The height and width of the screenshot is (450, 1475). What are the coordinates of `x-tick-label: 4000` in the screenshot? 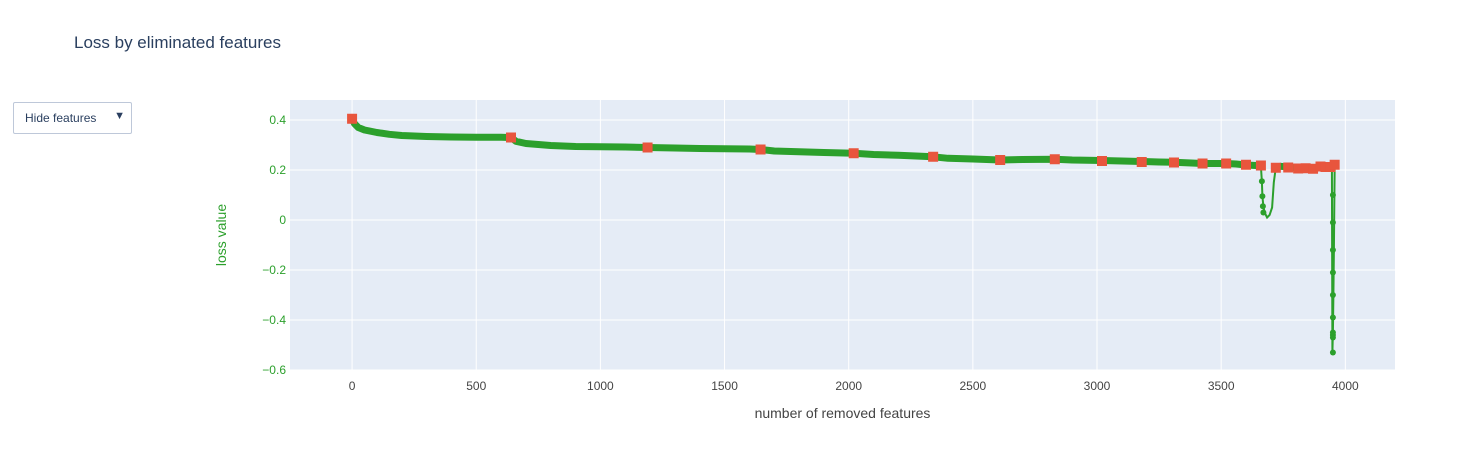 It's located at (1345, 386).